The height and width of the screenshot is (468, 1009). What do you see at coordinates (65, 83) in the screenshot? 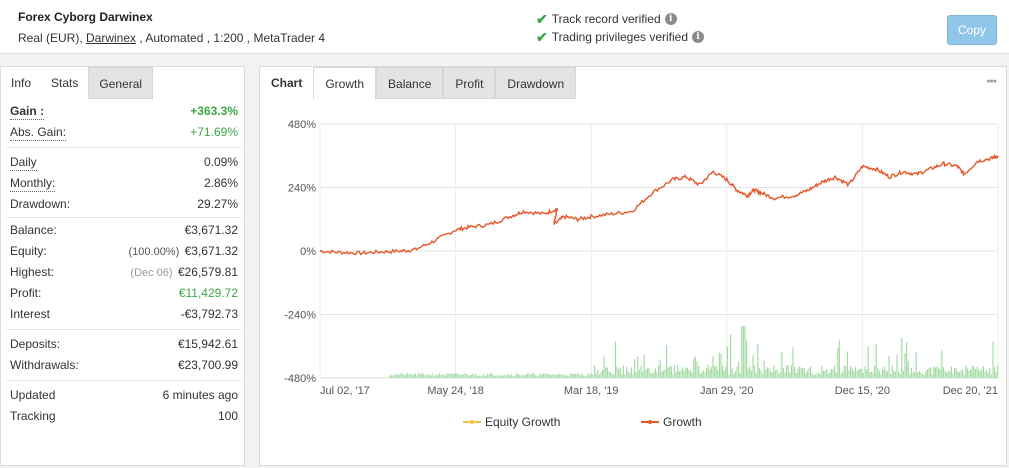
I see `tab-stats: Stats` at bounding box center [65, 83].